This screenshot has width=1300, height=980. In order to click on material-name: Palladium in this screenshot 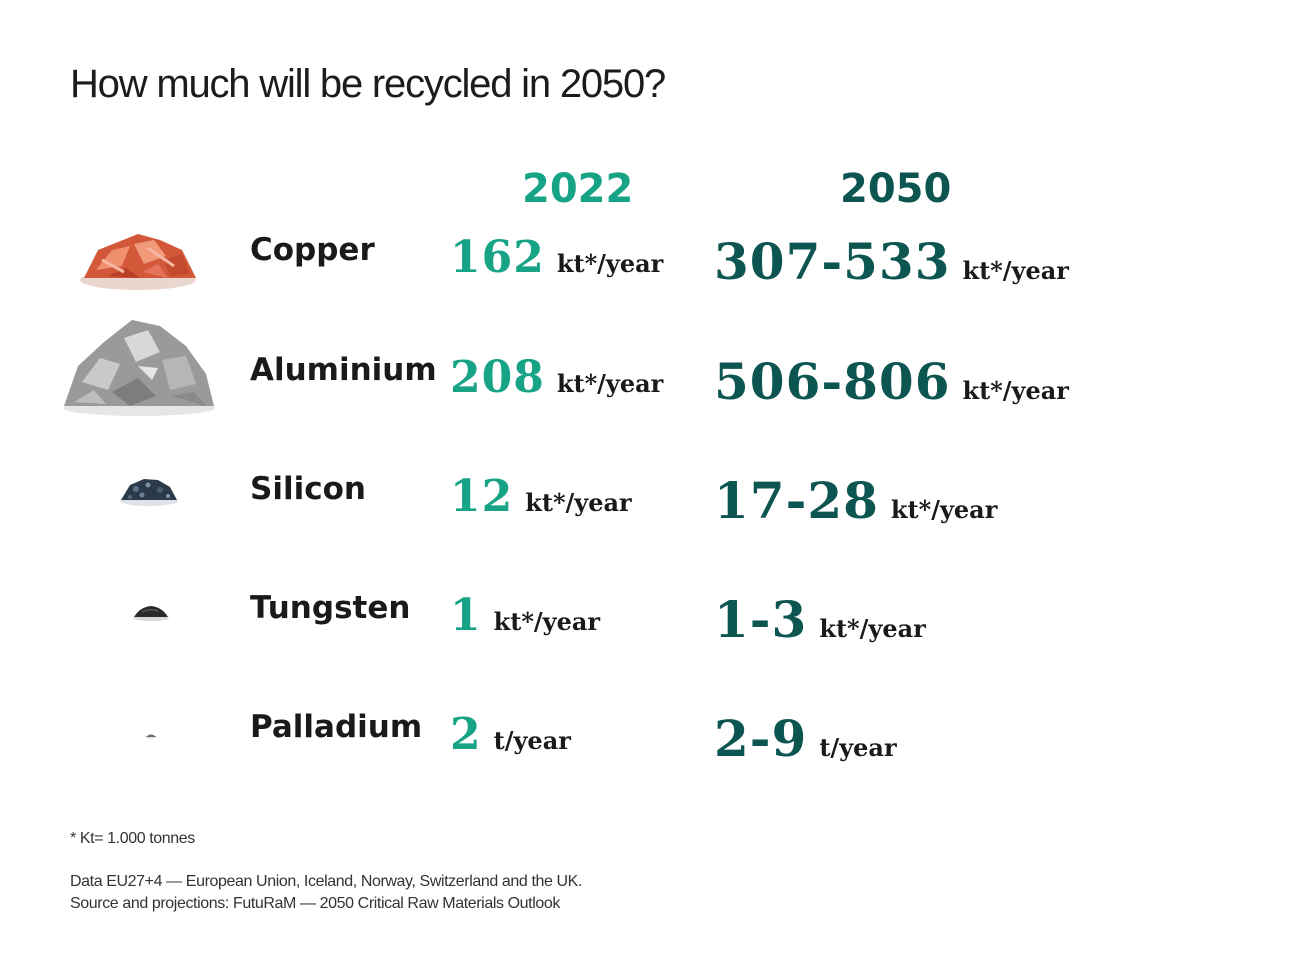, I will do `click(336, 727)`.